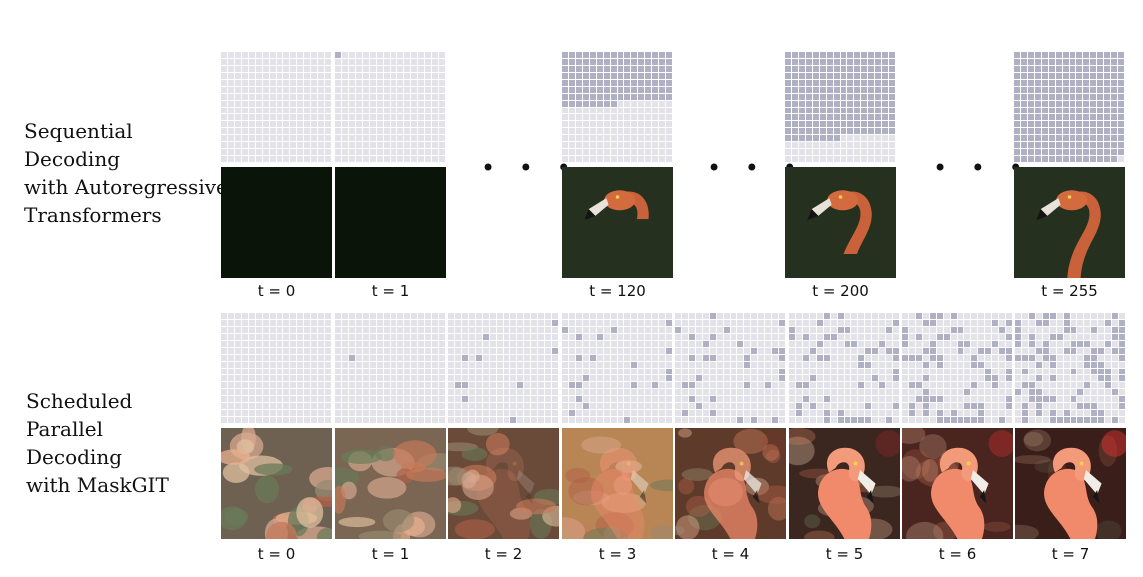  I want to click on ellipsis: • • •, so click(982, 168).